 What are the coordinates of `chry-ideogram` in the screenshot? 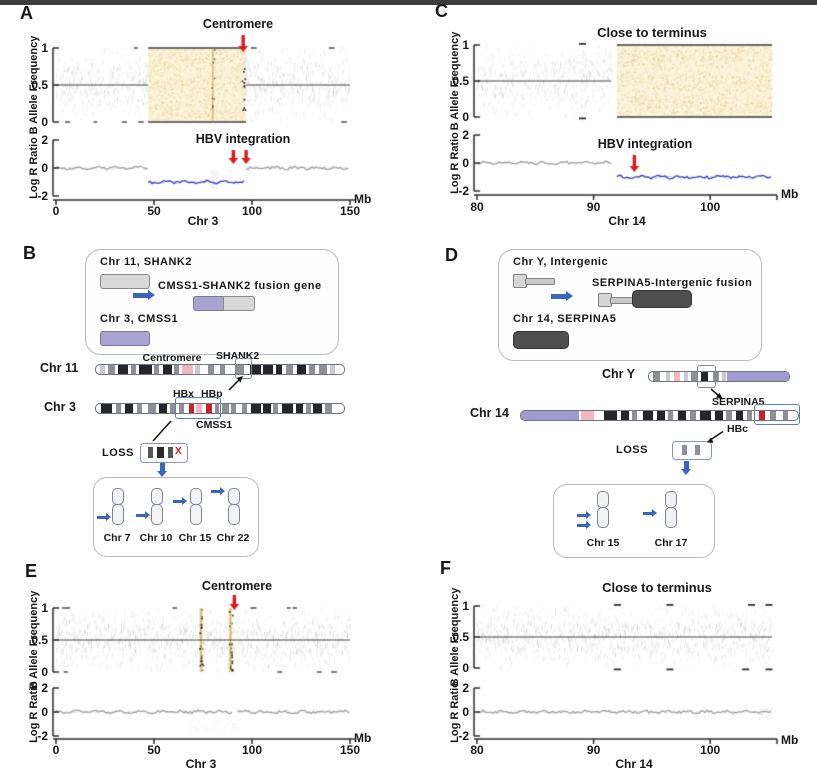 It's located at (719, 376).